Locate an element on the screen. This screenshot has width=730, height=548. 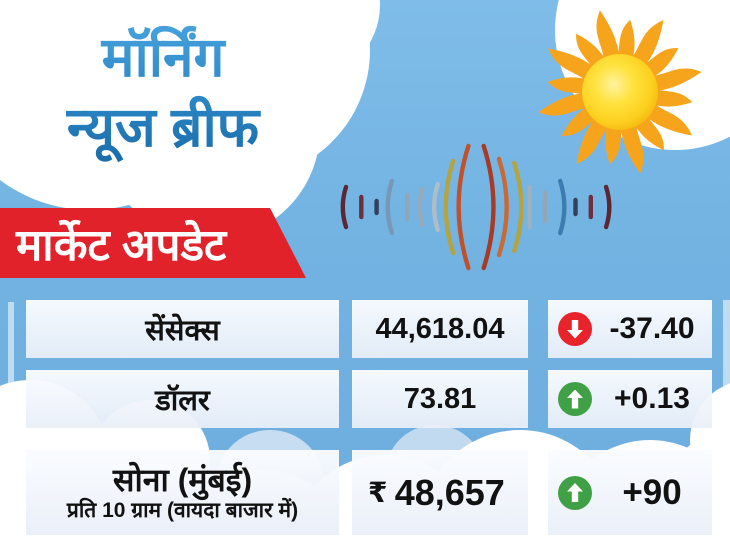
rupee-symbol: ₹ is located at coordinates (378, 492).